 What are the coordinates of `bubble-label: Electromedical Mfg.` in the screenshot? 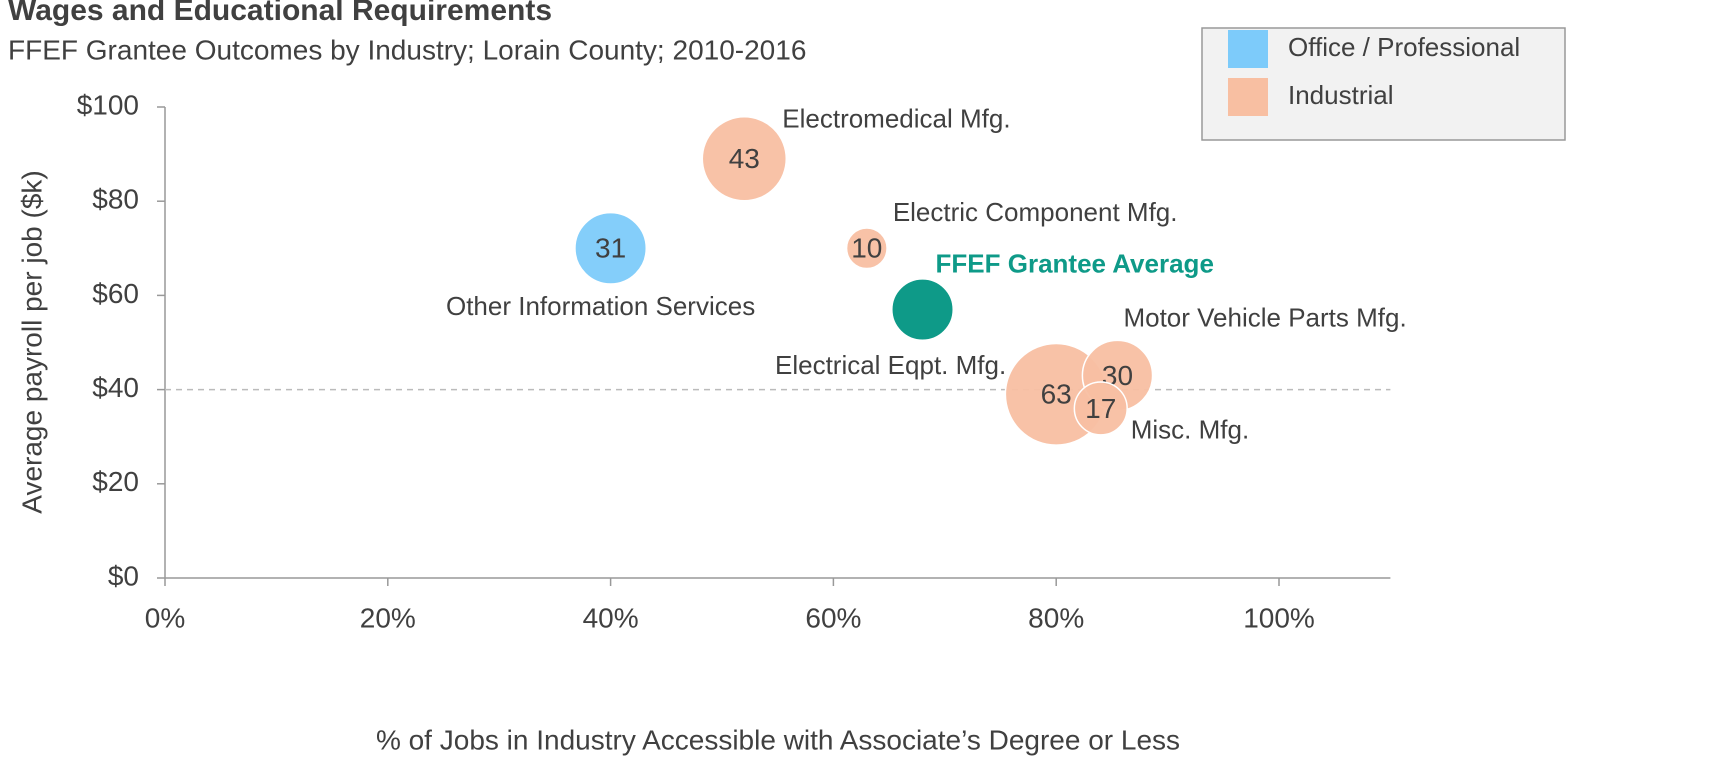 It's located at (896, 119).